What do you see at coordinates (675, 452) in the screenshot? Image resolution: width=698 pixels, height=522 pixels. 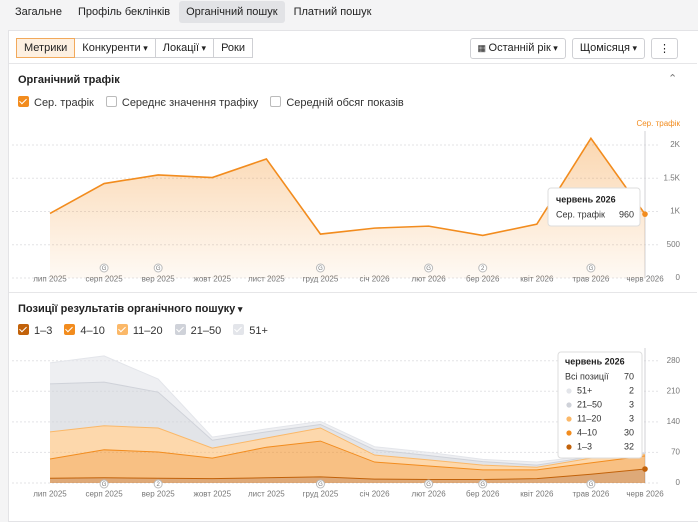 I see `y-tick-label: 70` at bounding box center [675, 452].